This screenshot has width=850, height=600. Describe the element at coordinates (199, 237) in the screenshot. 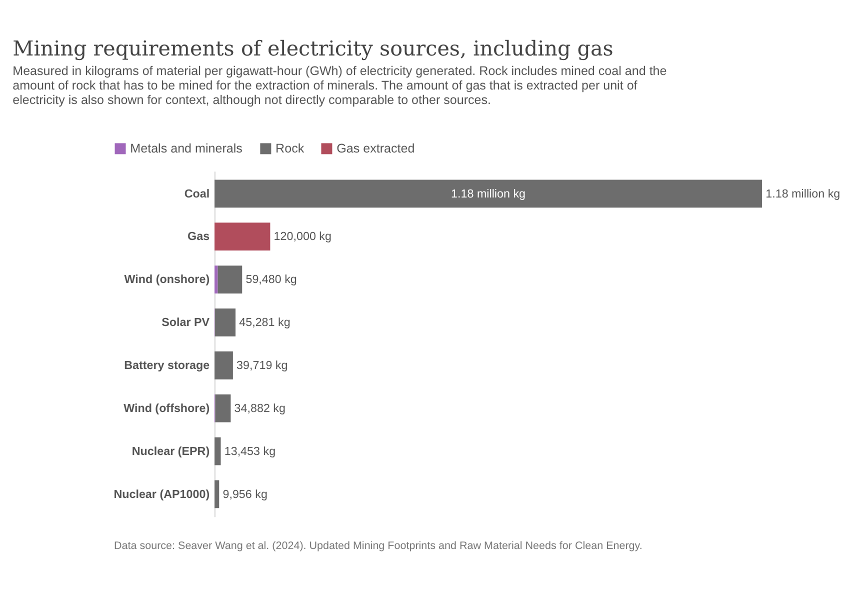

I see `y-tick-label: Gas` at that location.